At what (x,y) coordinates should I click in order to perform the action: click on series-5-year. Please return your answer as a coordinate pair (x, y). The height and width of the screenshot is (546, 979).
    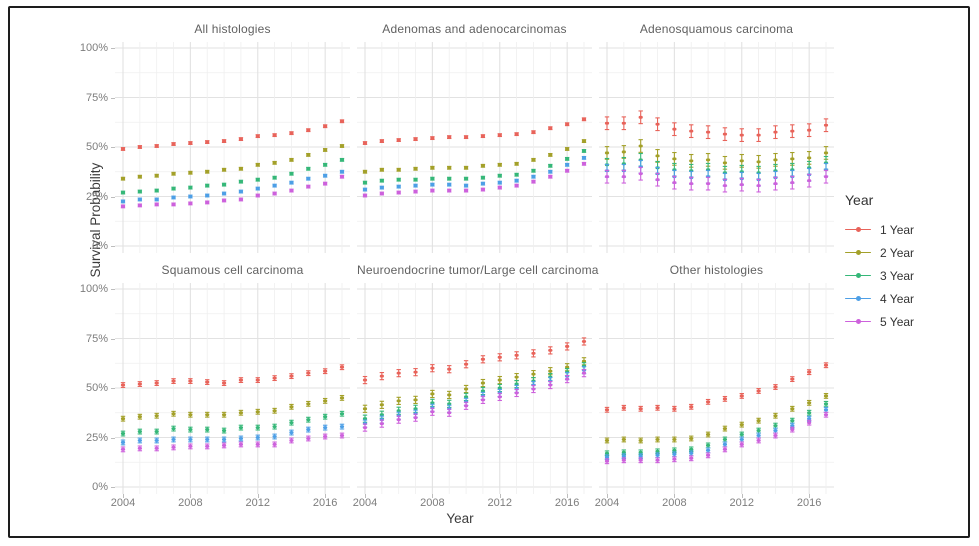
    Looking at the image, I should click on (232, 442).